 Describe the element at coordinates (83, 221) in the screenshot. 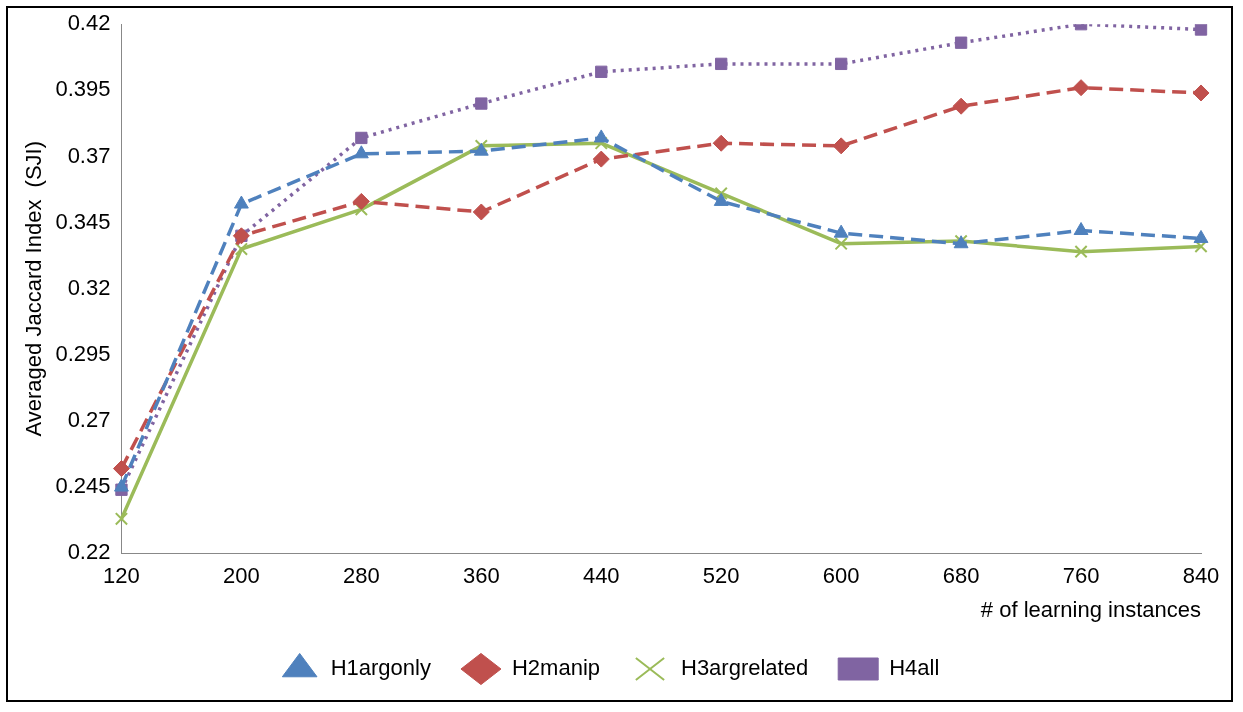

I see `y-tick-label: 0.345` at that location.